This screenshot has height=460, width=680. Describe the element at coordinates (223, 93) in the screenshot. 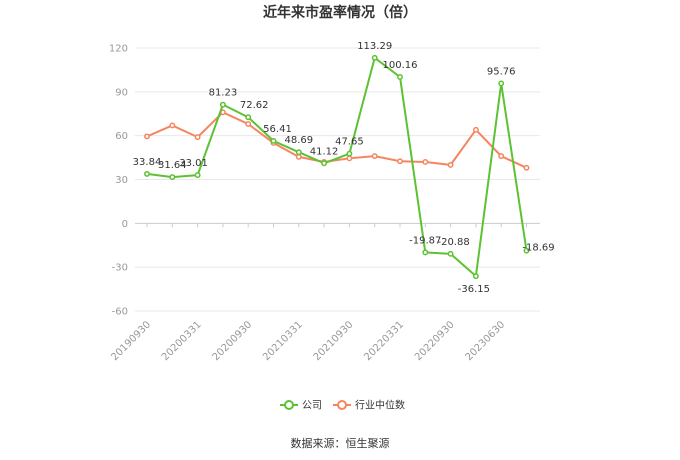

I see `data-label: 81.23` at that location.